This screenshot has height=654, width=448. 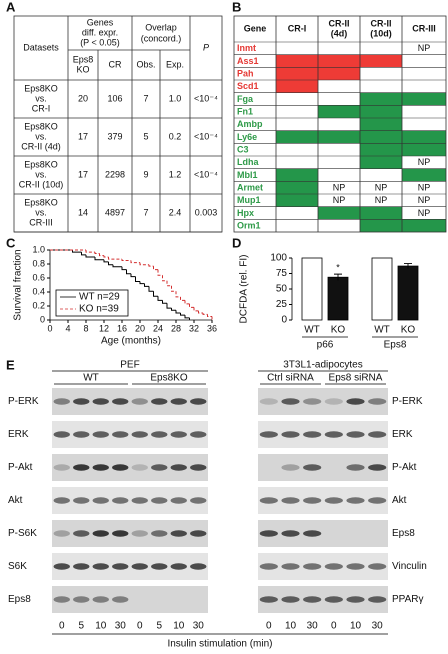 What do you see at coordinates (129, 365) in the screenshot?
I see `blot-title: PEF` at bounding box center [129, 365].